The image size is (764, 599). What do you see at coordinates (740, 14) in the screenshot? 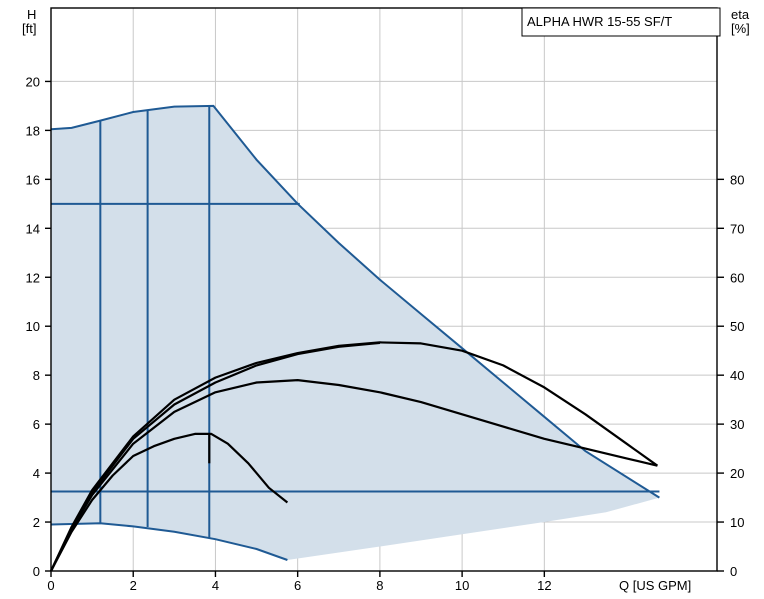
I see `right-axis-label-eta: eta` at bounding box center [740, 14].